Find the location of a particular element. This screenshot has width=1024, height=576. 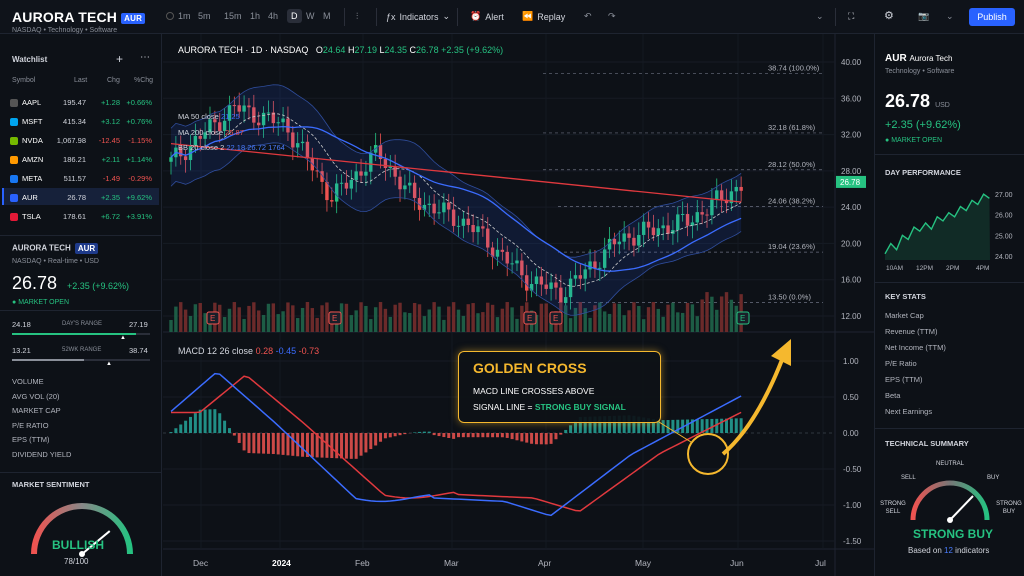

watchlist-symbol: TSLA is located at coordinates (31, 216).